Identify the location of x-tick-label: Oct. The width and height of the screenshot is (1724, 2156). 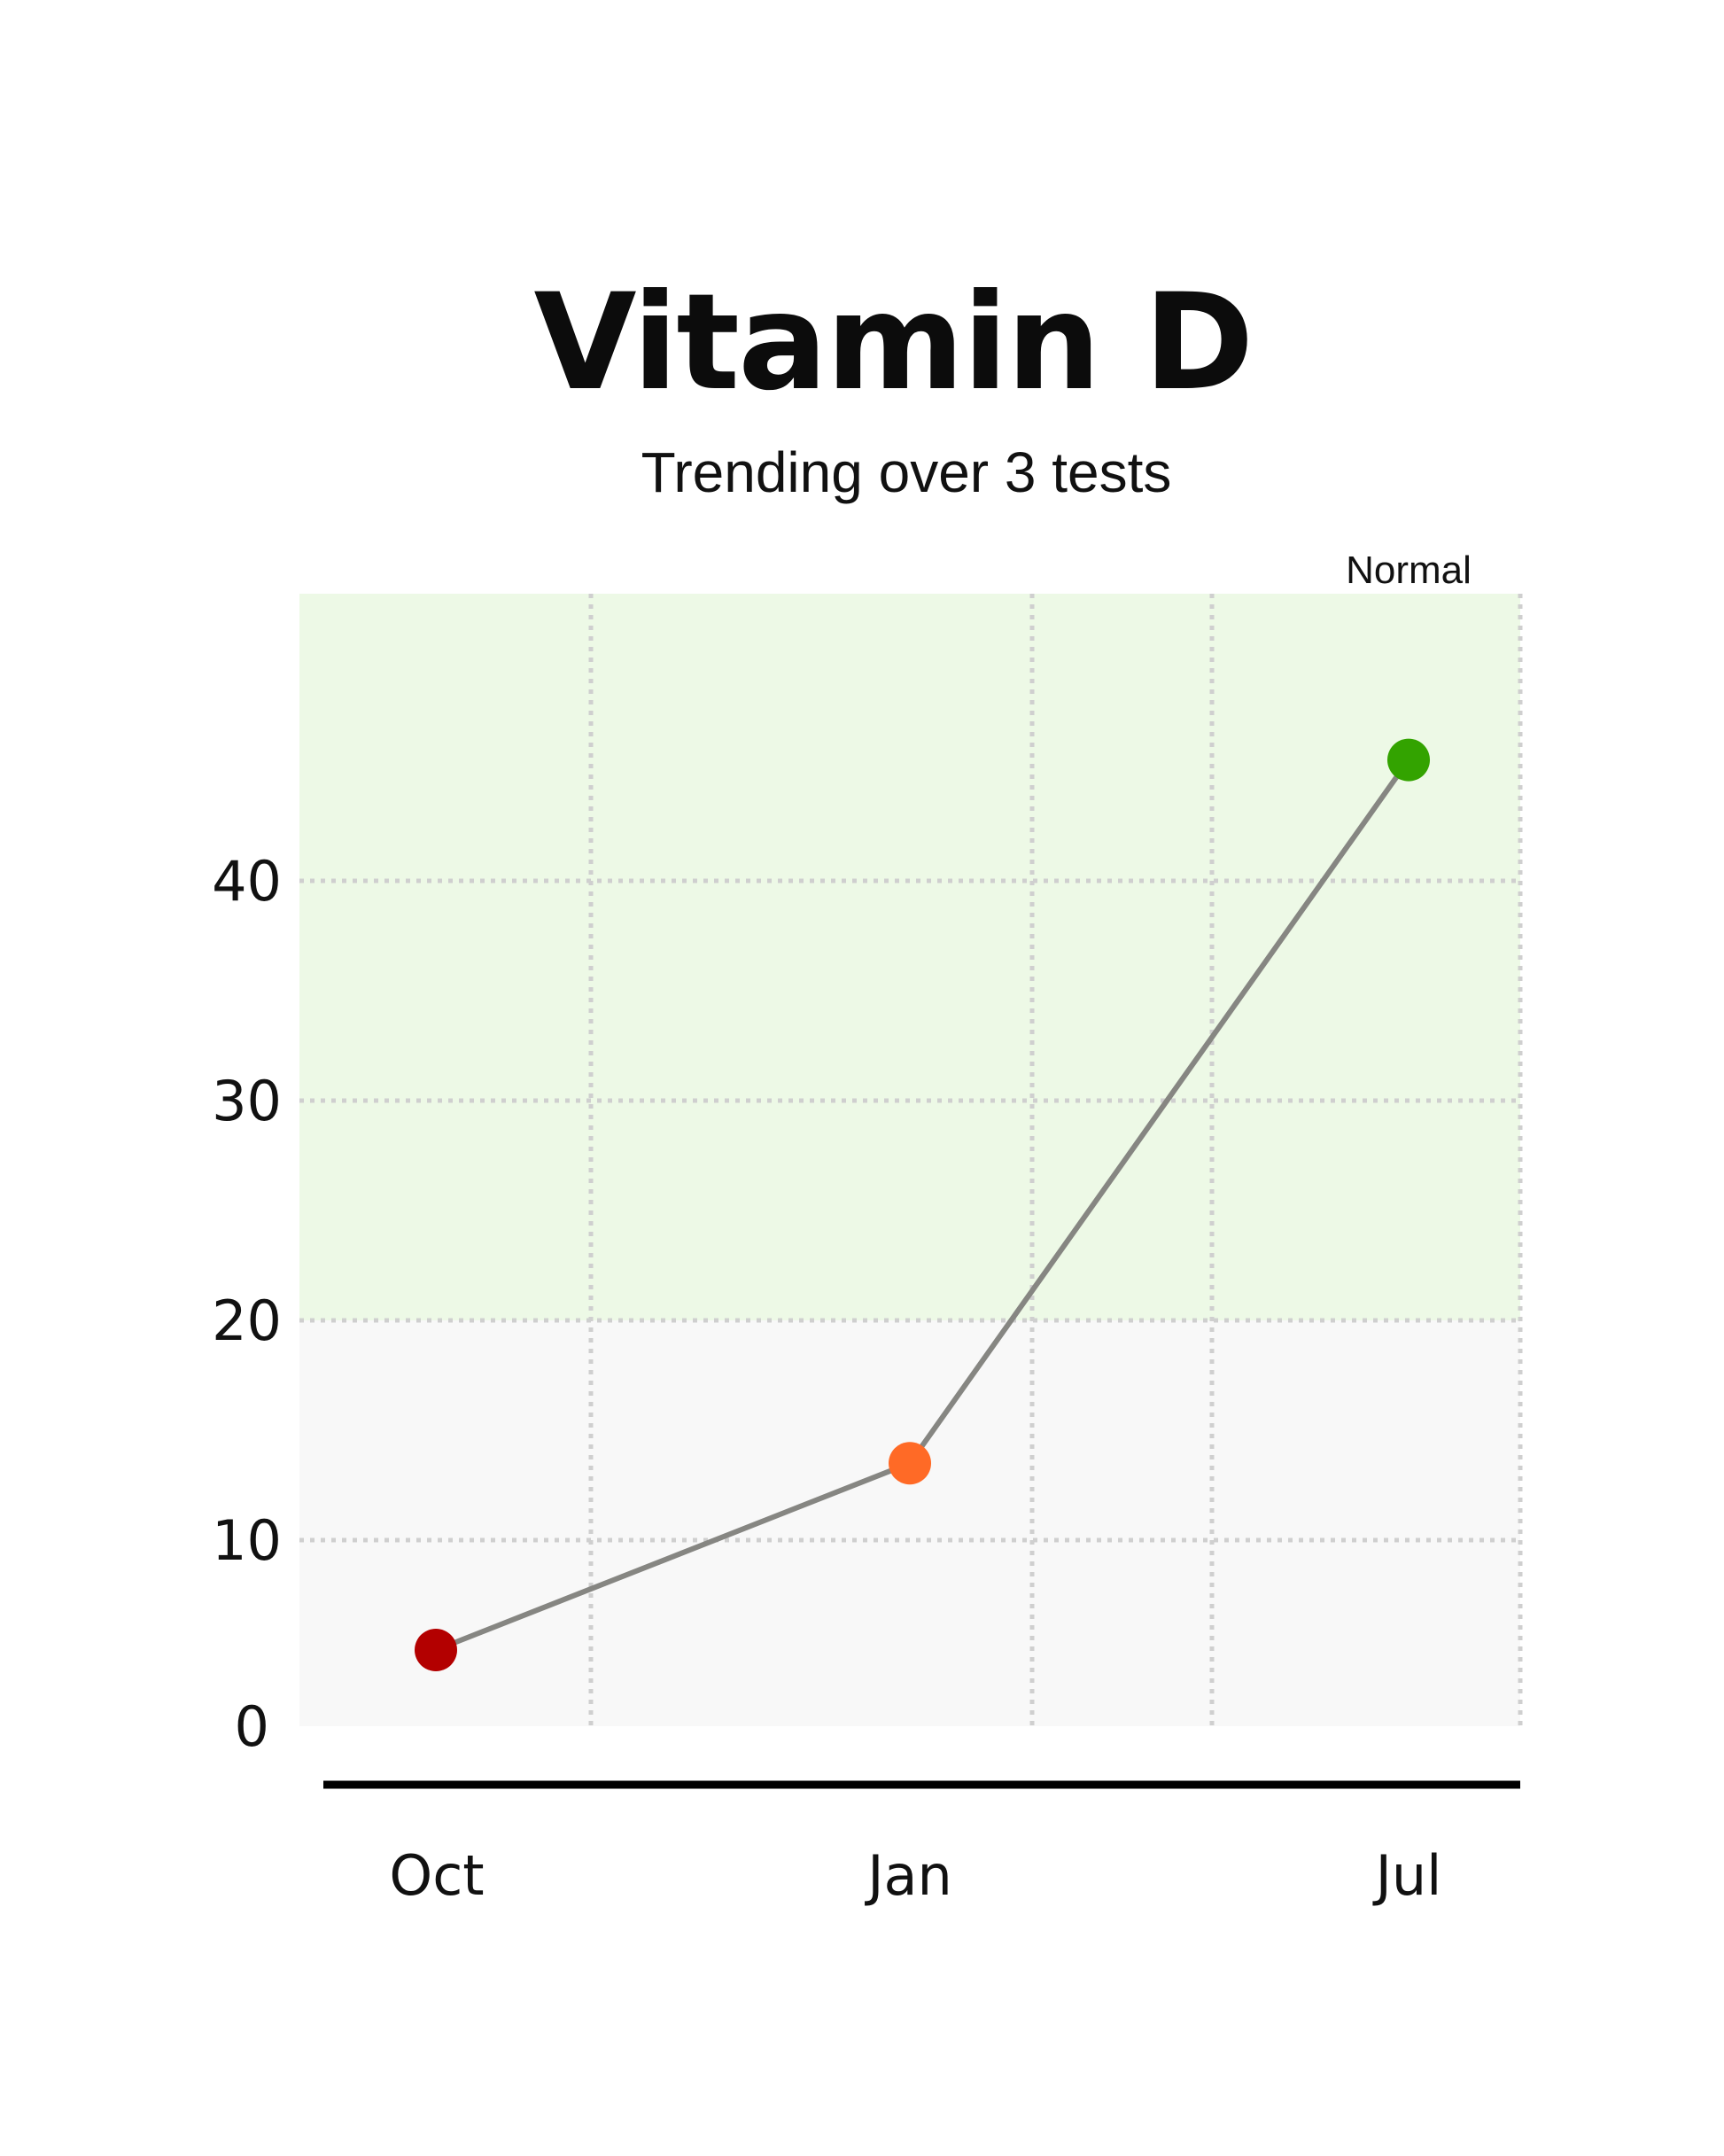
(436, 1875).